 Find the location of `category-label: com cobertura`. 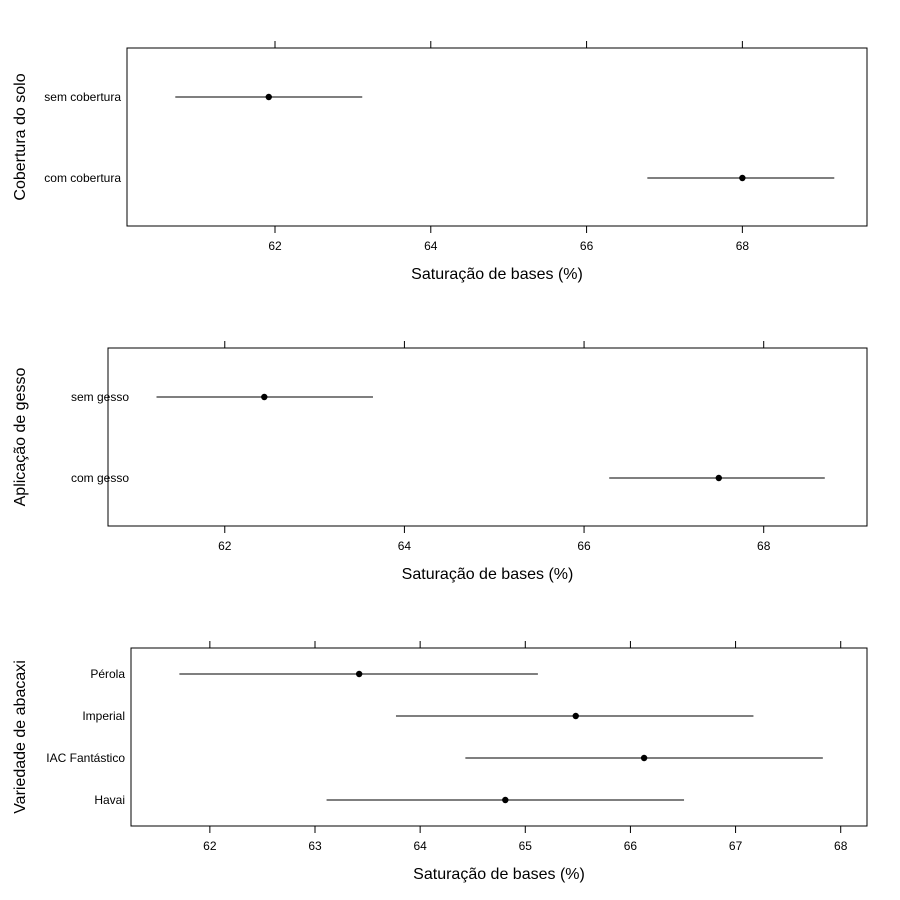

category-label: com cobertura is located at coordinates (82, 178).